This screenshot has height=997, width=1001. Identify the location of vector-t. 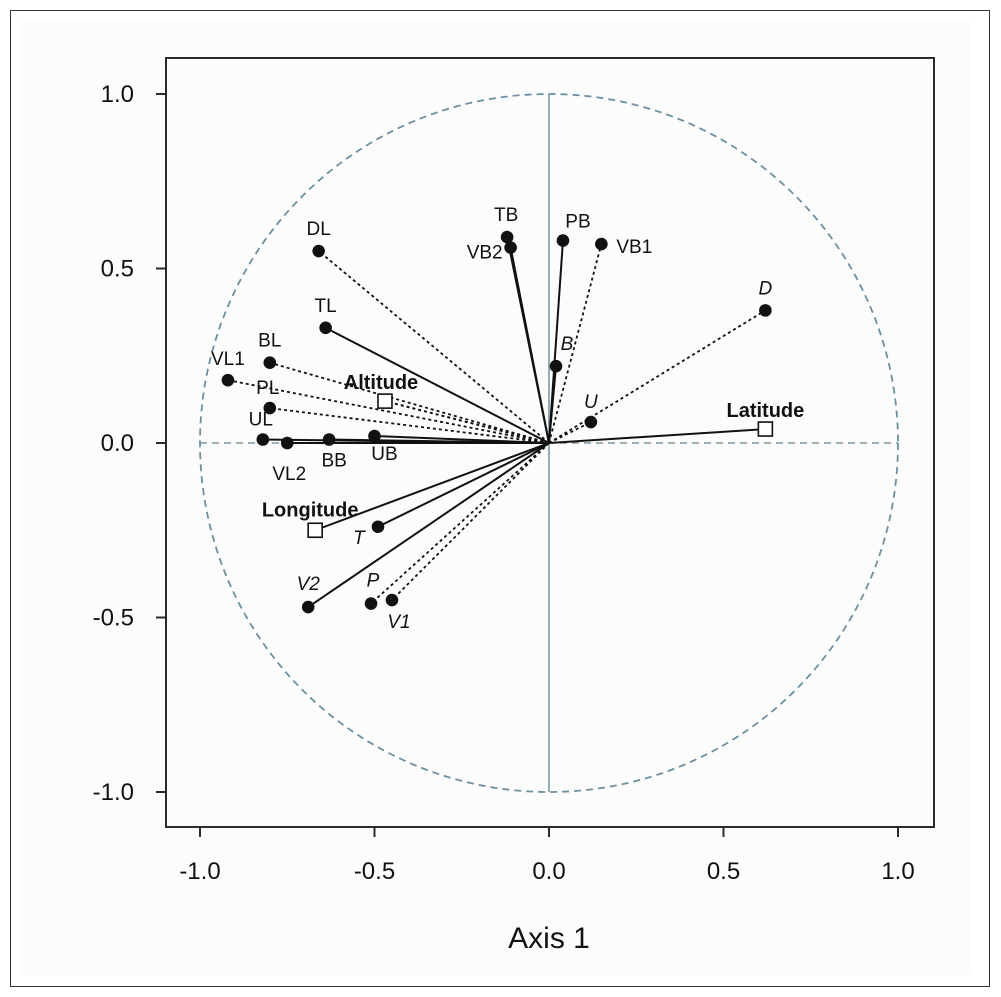
(463, 485).